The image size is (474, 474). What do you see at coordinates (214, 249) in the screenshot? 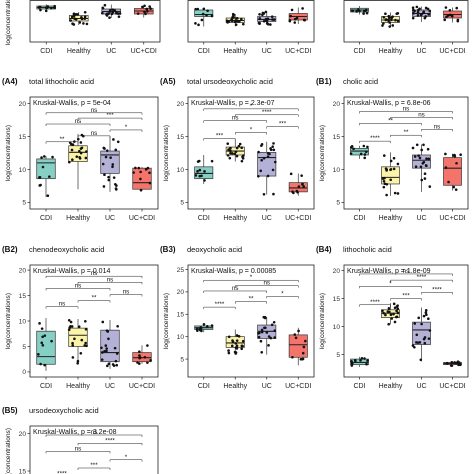
I see `panel-title: deoxycholic acid` at bounding box center [214, 249].